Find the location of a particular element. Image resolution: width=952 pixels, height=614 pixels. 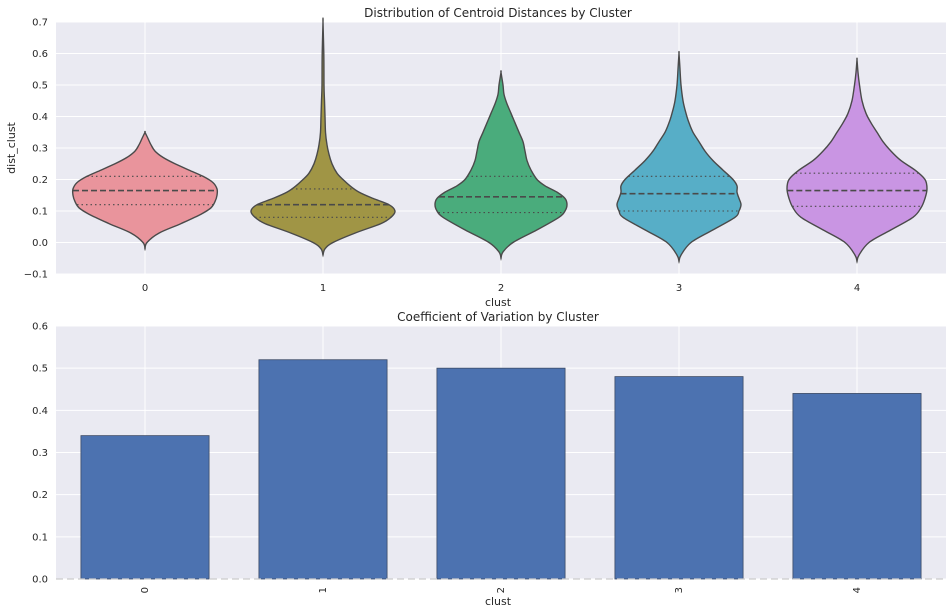

bar-title: Coefficient of Variation by Cluster is located at coordinates (498, 317).